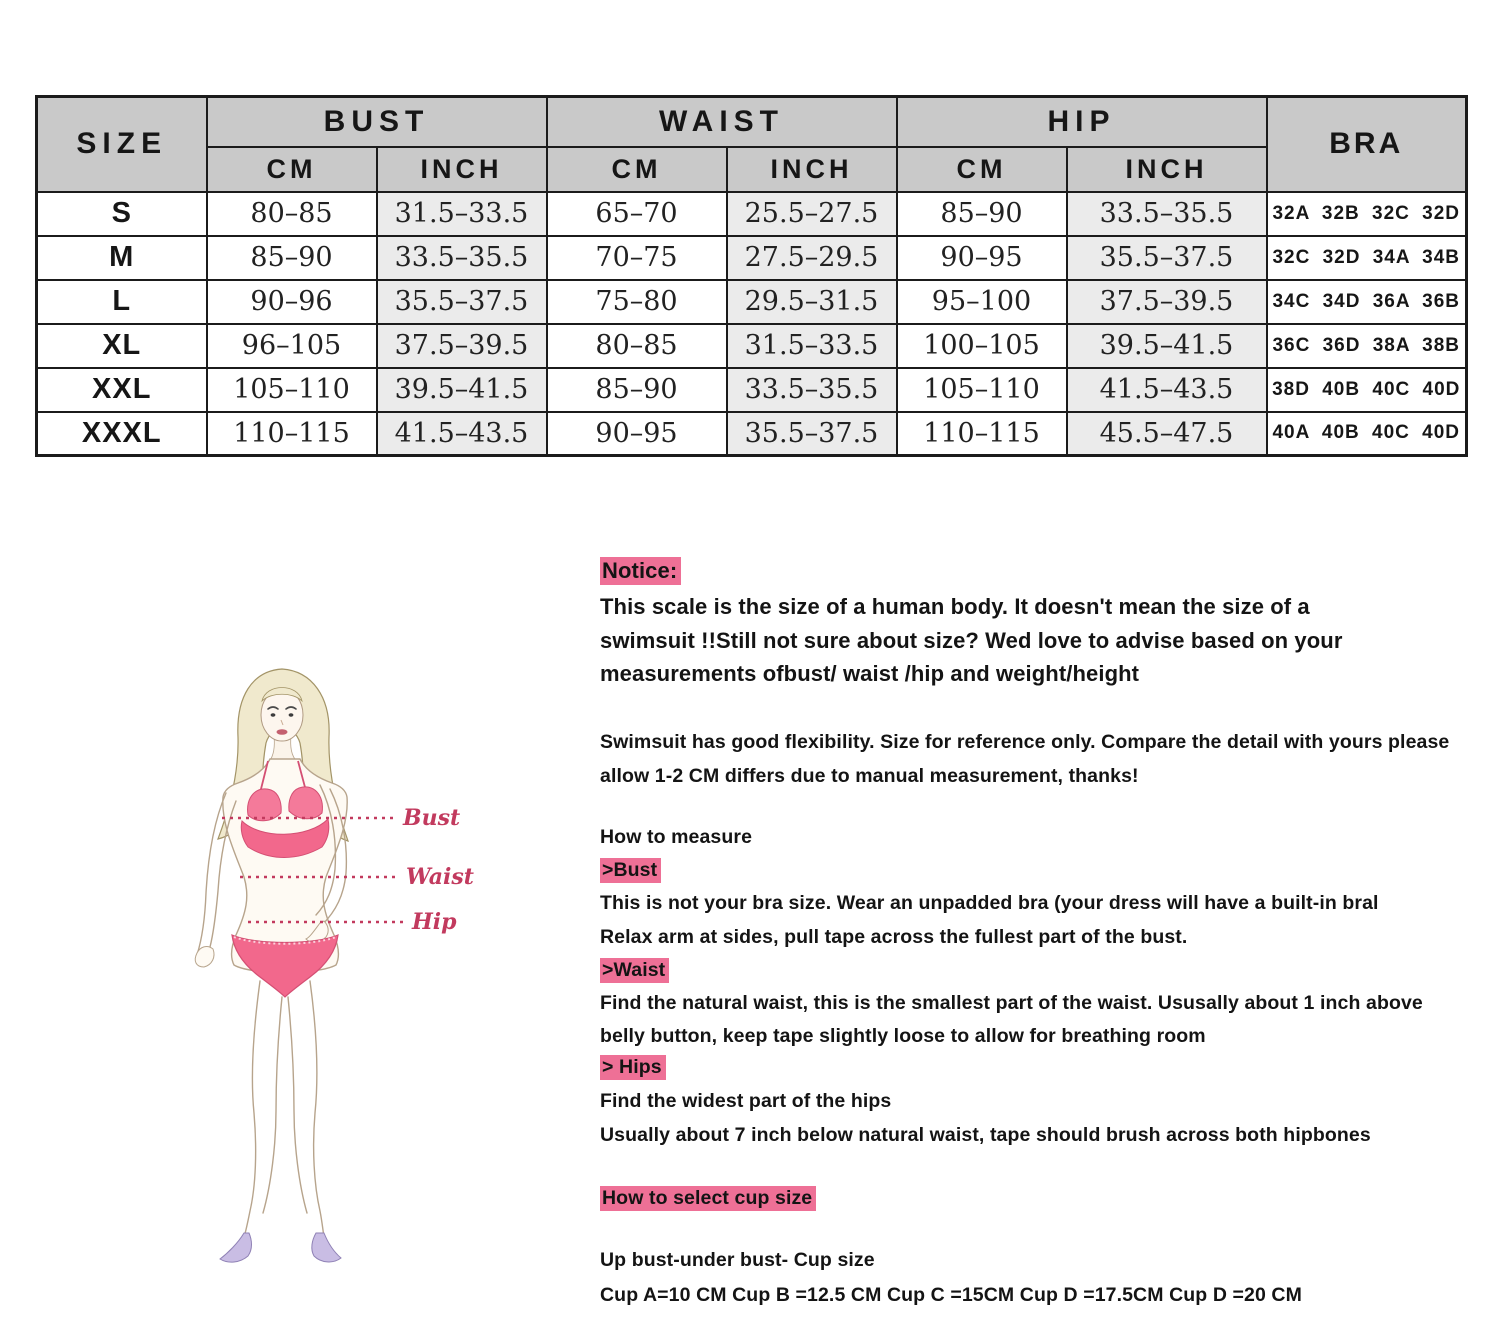 Image resolution: width=1500 pixels, height=1342 pixels. I want to click on figure-shoe-left, so click(235, 1247).